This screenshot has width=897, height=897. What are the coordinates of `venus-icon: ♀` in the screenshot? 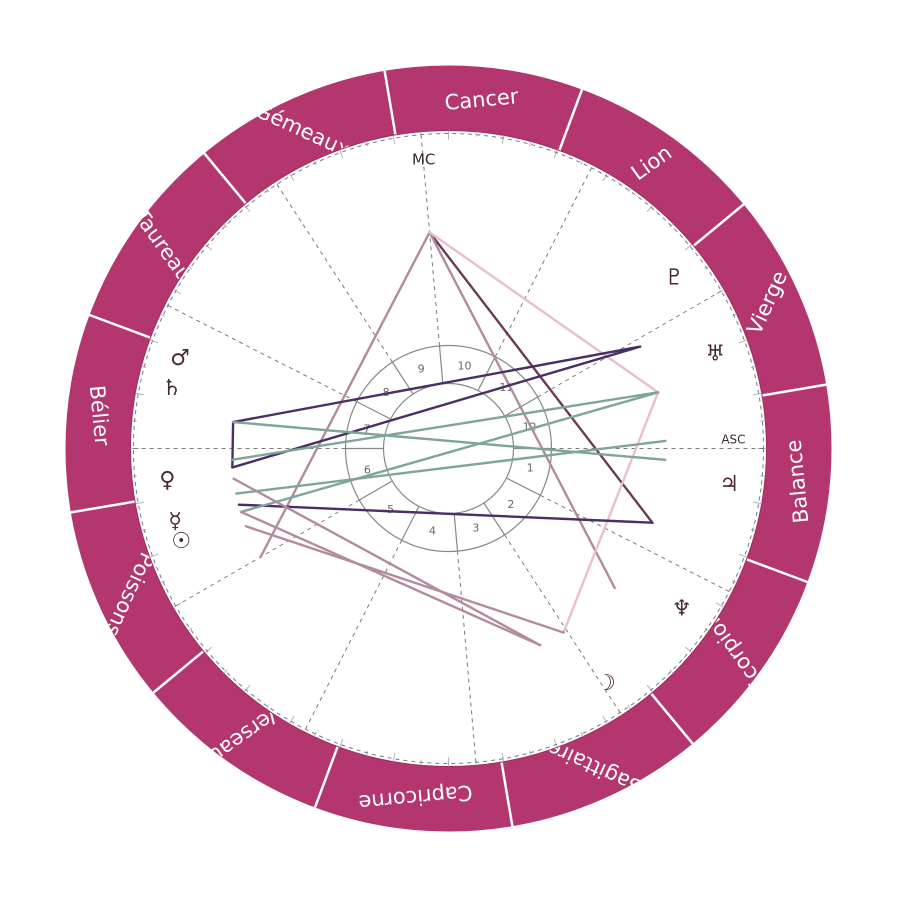 It's located at (167, 480).